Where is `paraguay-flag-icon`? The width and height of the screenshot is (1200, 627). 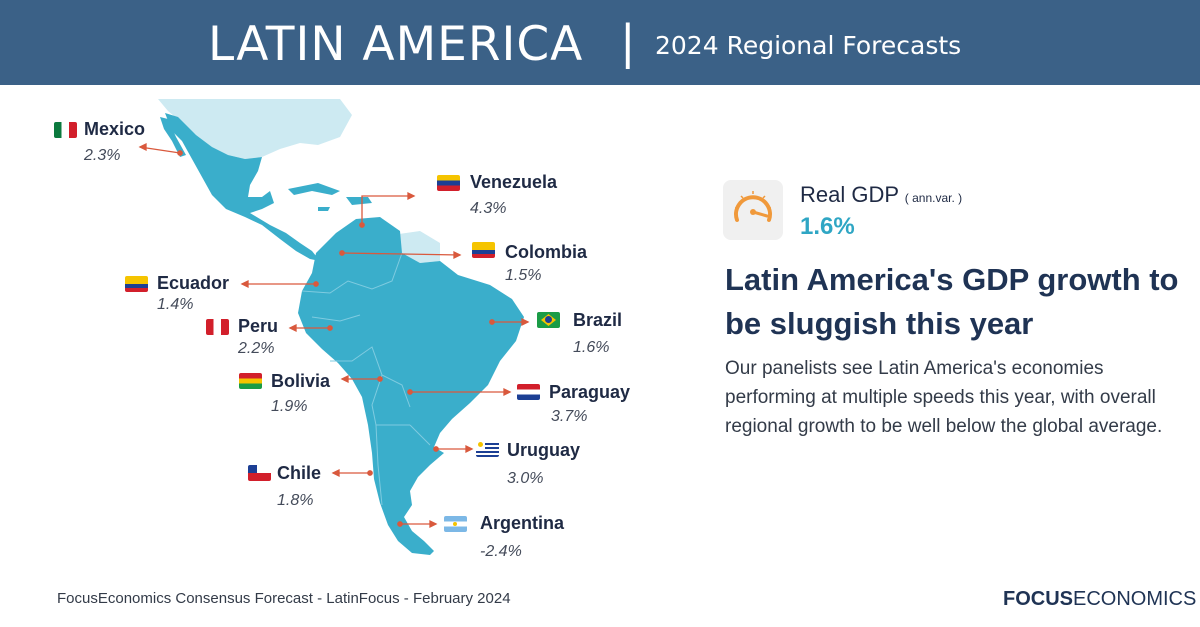 paraguay-flag-icon is located at coordinates (528, 392).